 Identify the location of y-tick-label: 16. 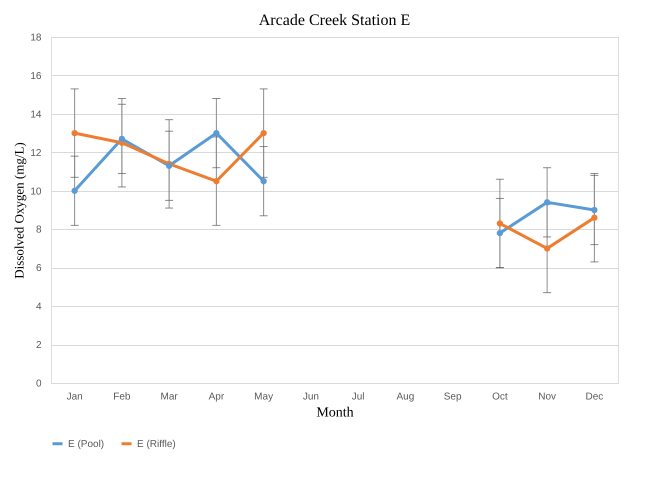
(36, 76).